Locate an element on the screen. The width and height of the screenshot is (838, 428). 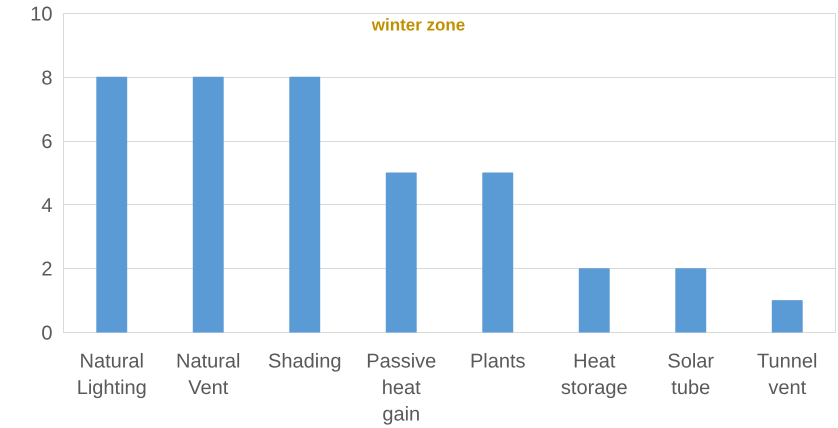
x-tick-label: Shading is located at coordinates (305, 361).